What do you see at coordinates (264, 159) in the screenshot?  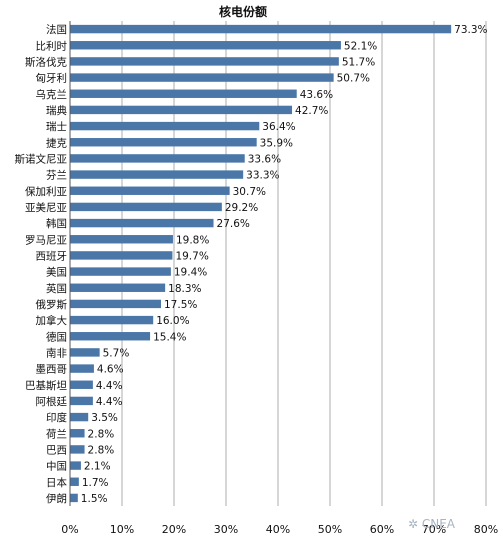 I see `value-label: 33.6%` at bounding box center [264, 159].